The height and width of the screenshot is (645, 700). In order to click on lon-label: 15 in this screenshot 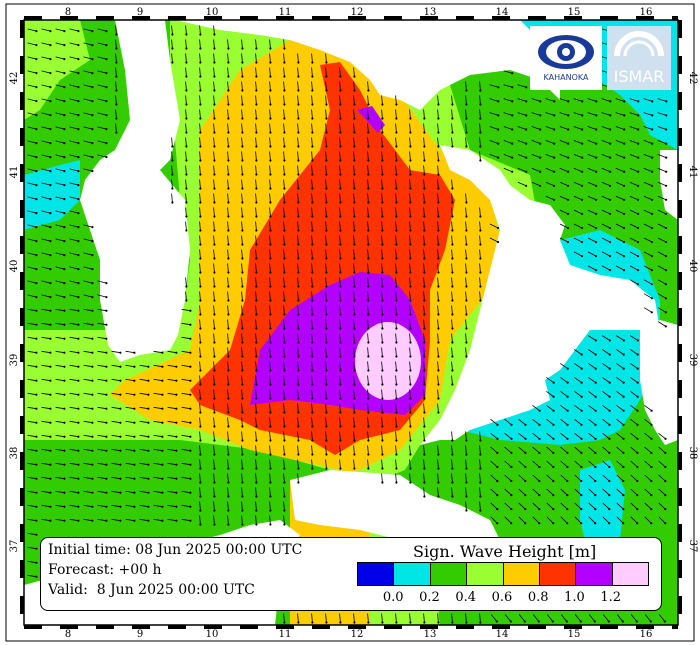, I will do `click(574, 634)`.